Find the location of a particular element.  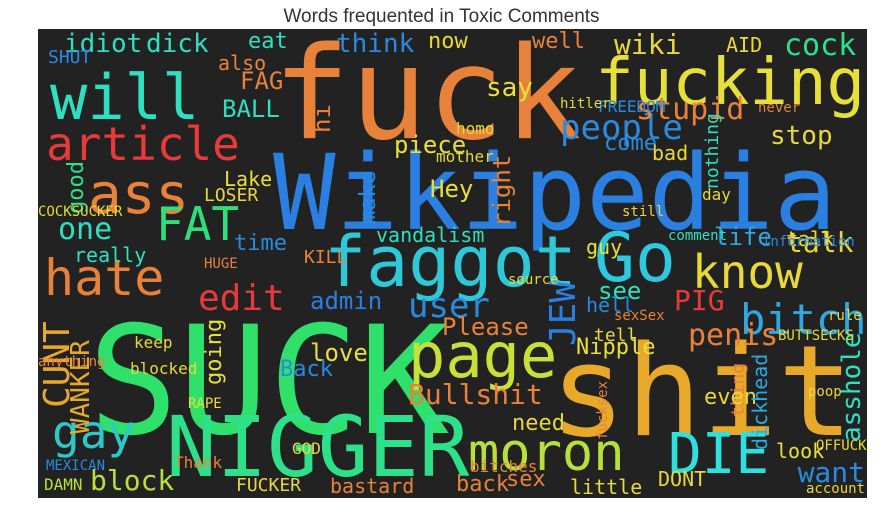

cloud-word: PIG is located at coordinates (699, 300).